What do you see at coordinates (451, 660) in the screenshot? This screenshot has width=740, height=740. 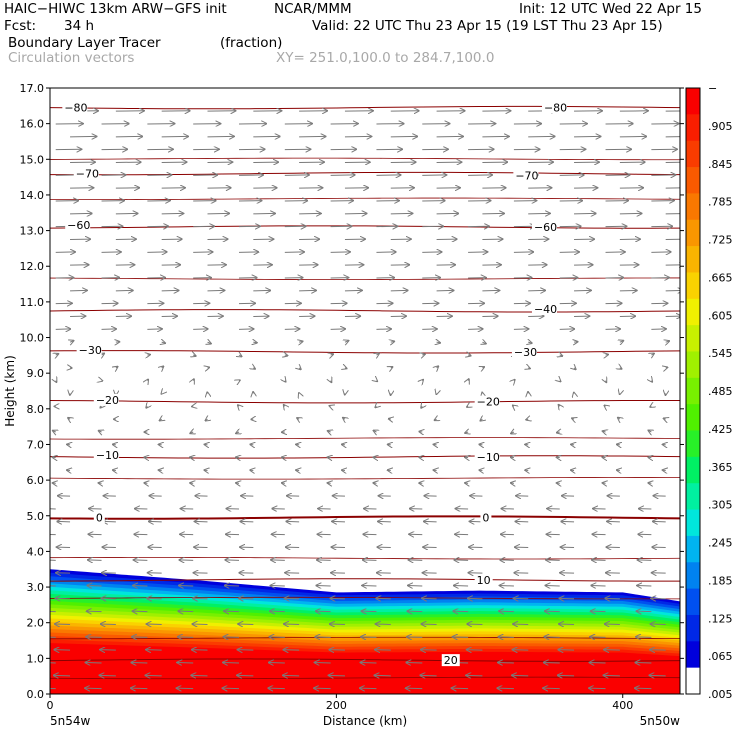 I see `contour-label: 20` at bounding box center [451, 660].